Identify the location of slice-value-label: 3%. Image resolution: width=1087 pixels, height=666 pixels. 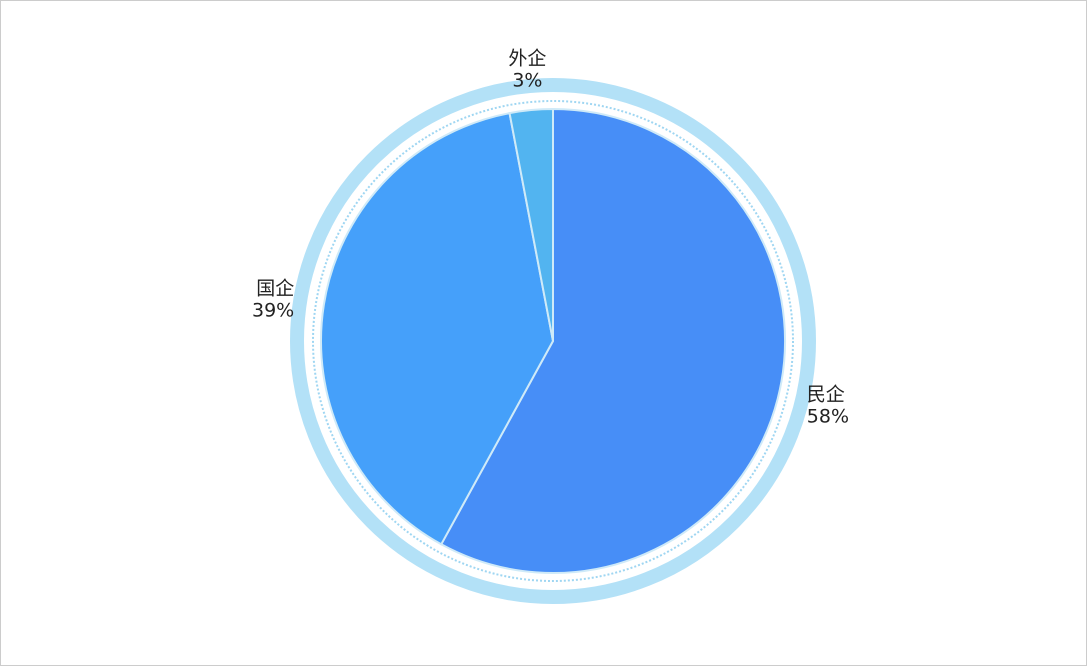
(527, 81).